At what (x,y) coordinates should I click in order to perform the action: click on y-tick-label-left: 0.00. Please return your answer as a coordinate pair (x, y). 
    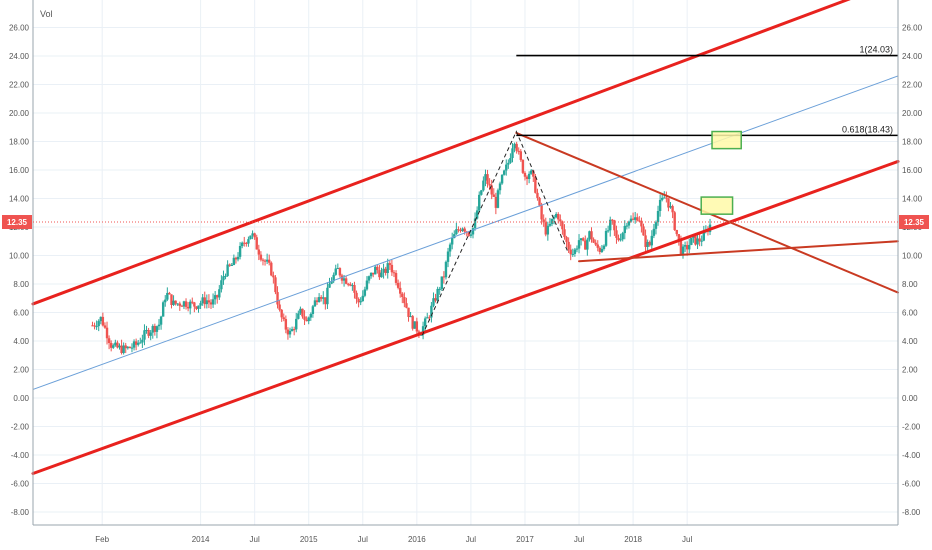
    Looking at the image, I should click on (21, 398).